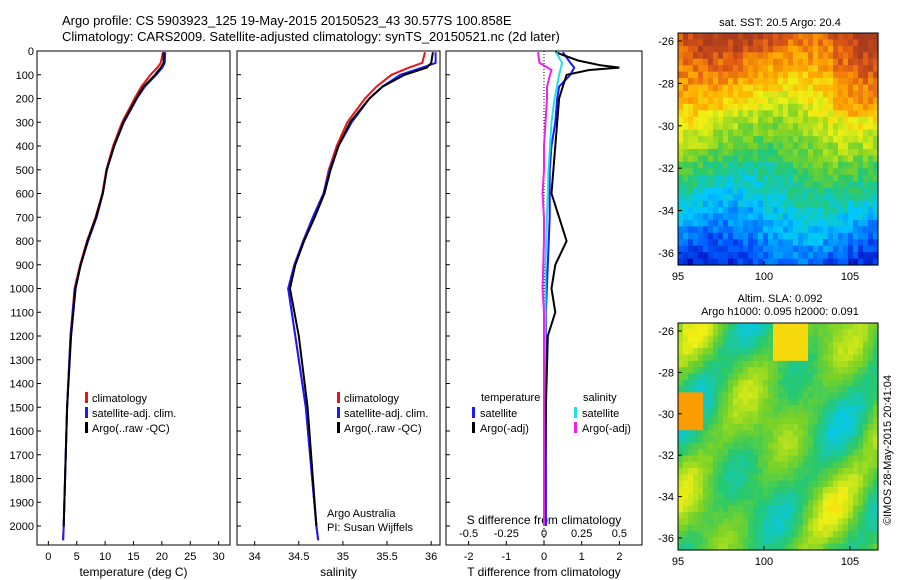 This screenshot has height=580, width=900. I want to click on lat-tick-label: -36, so click(666, 539).